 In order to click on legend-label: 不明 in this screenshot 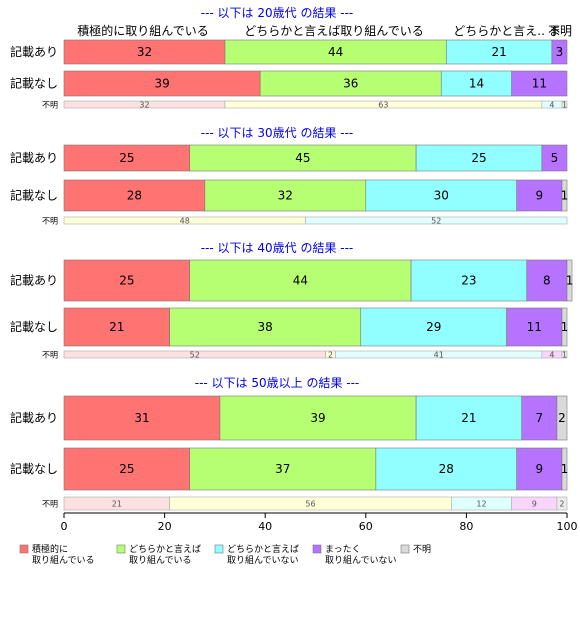, I will do `click(422, 549)`.